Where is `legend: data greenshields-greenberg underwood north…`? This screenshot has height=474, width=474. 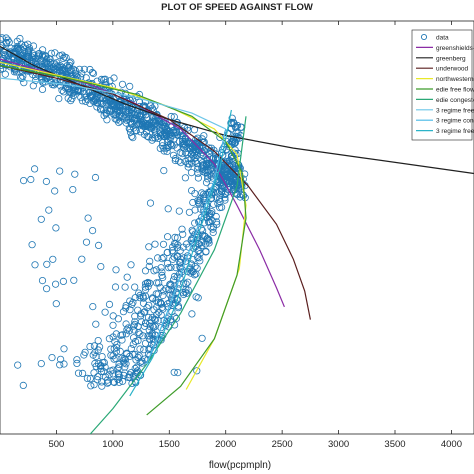
legend: data greenshields-greenberg underwood north… is located at coordinates (442, 85).